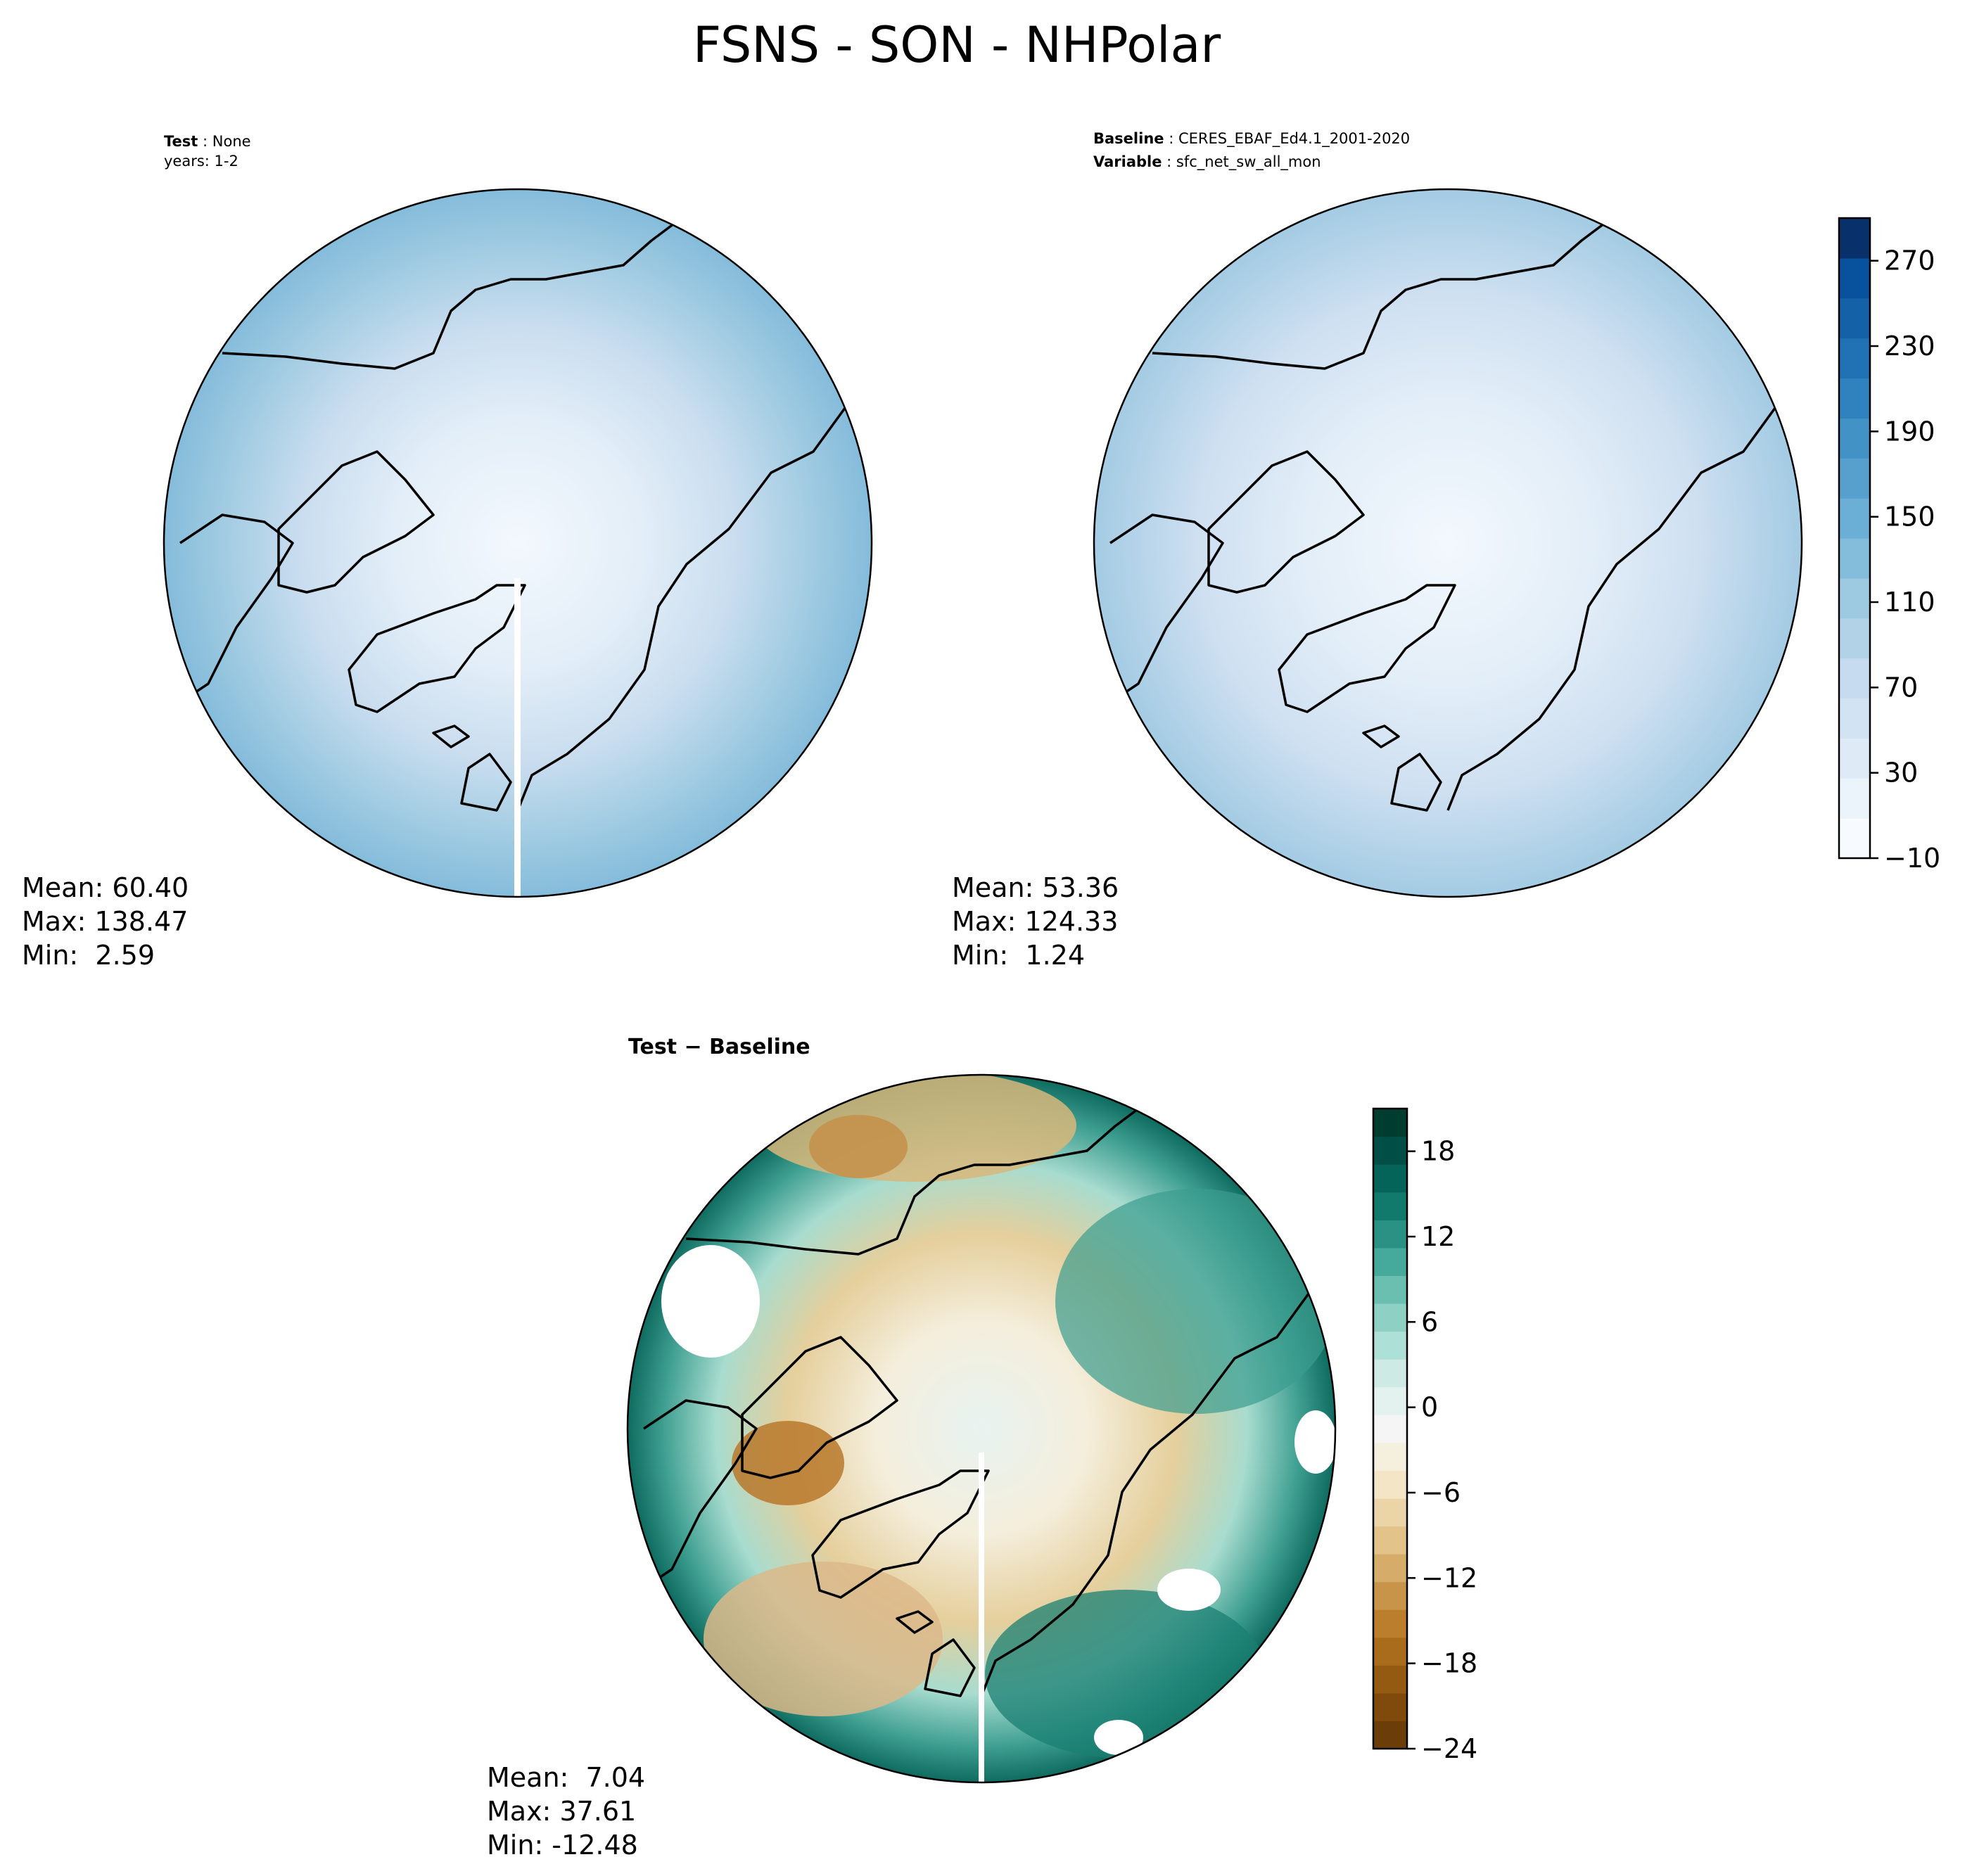  I want to click on baseline-coast-archipelago, so click(1286, 522).